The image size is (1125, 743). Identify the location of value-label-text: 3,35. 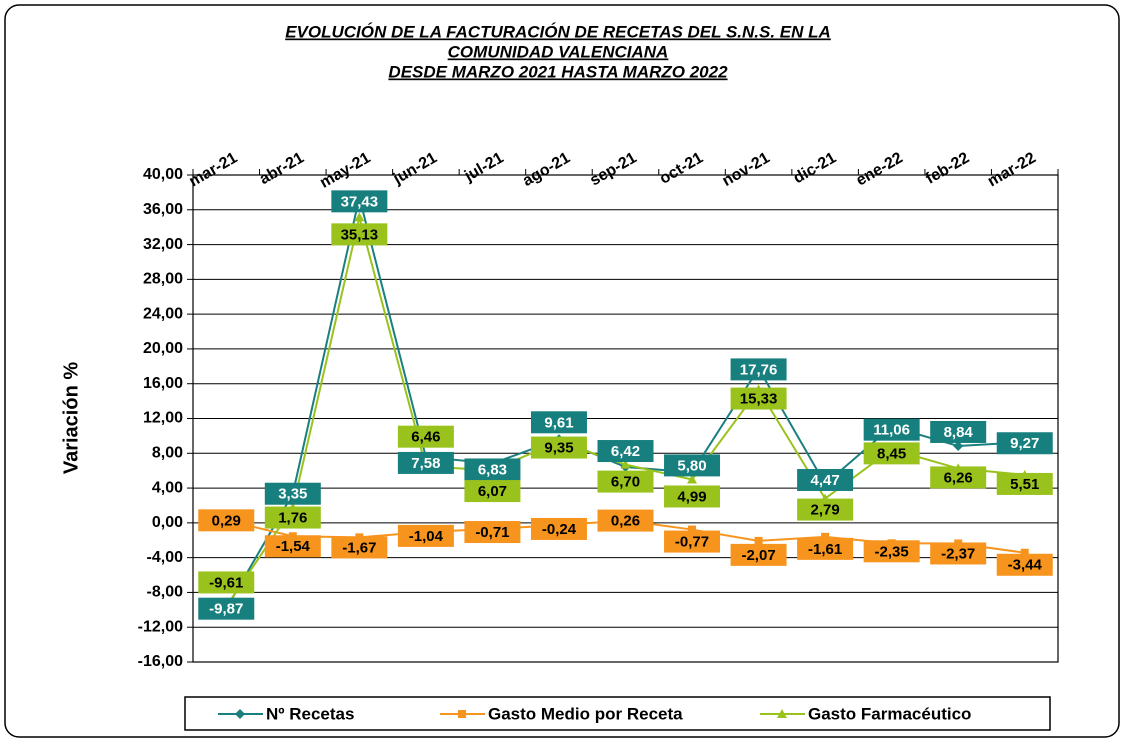
(292, 494).